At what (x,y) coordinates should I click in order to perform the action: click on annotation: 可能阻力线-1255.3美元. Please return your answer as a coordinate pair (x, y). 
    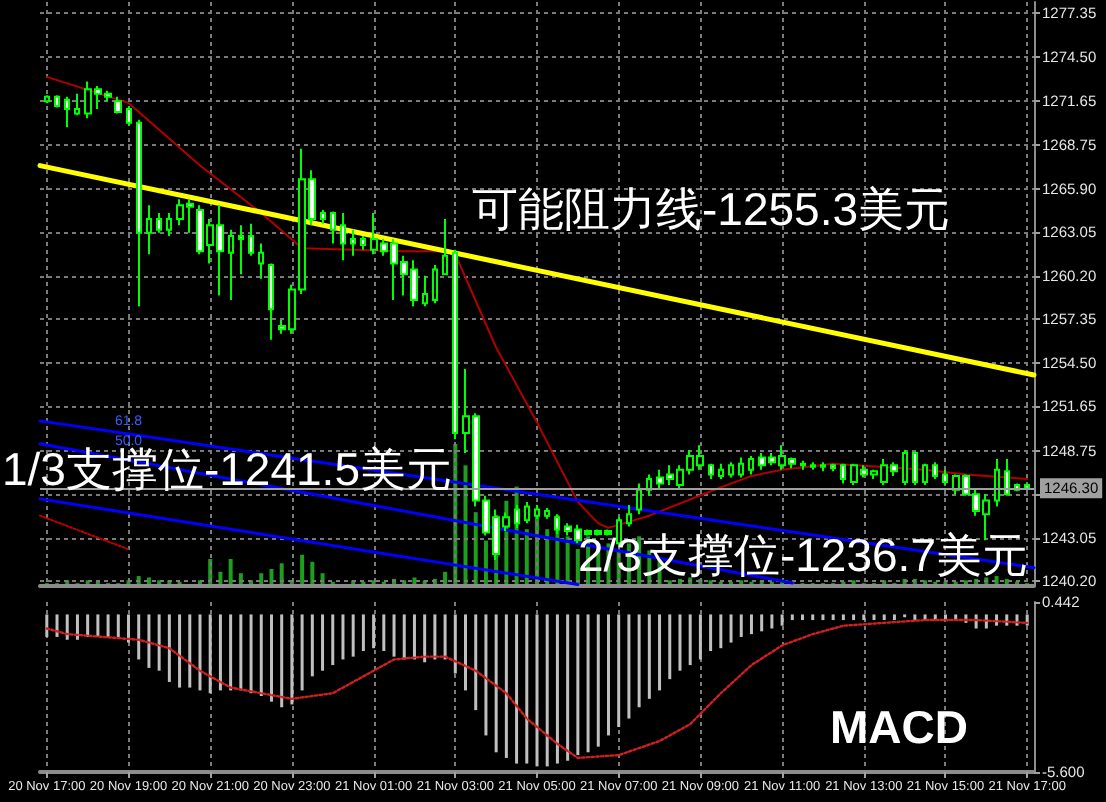
    Looking at the image, I should click on (711, 209).